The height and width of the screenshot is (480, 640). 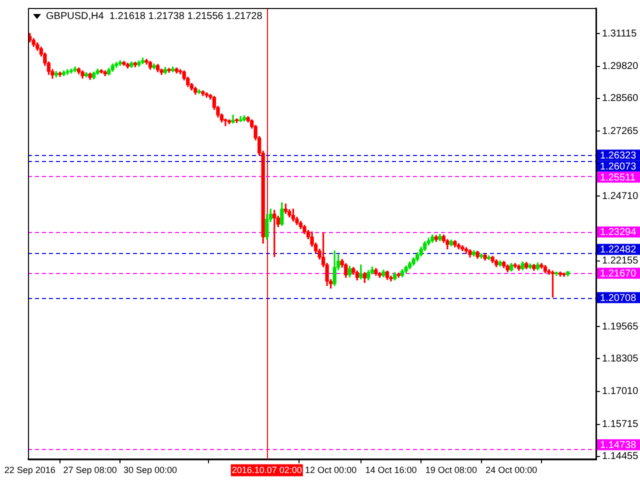 I want to click on chart-title: GBPUSD,H4 1.21618 1.21738 1.21556 1.21728, so click(x=154, y=16).